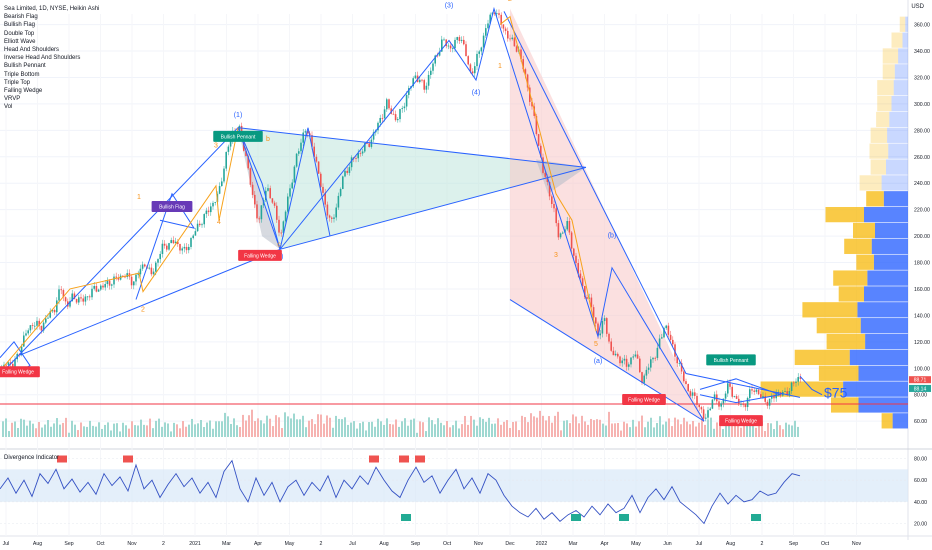 The width and height of the screenshot is (932, 550). Describe the element at coordinates (8, 107) in the screenshot. I see `indicator-item: Vol` at that location.